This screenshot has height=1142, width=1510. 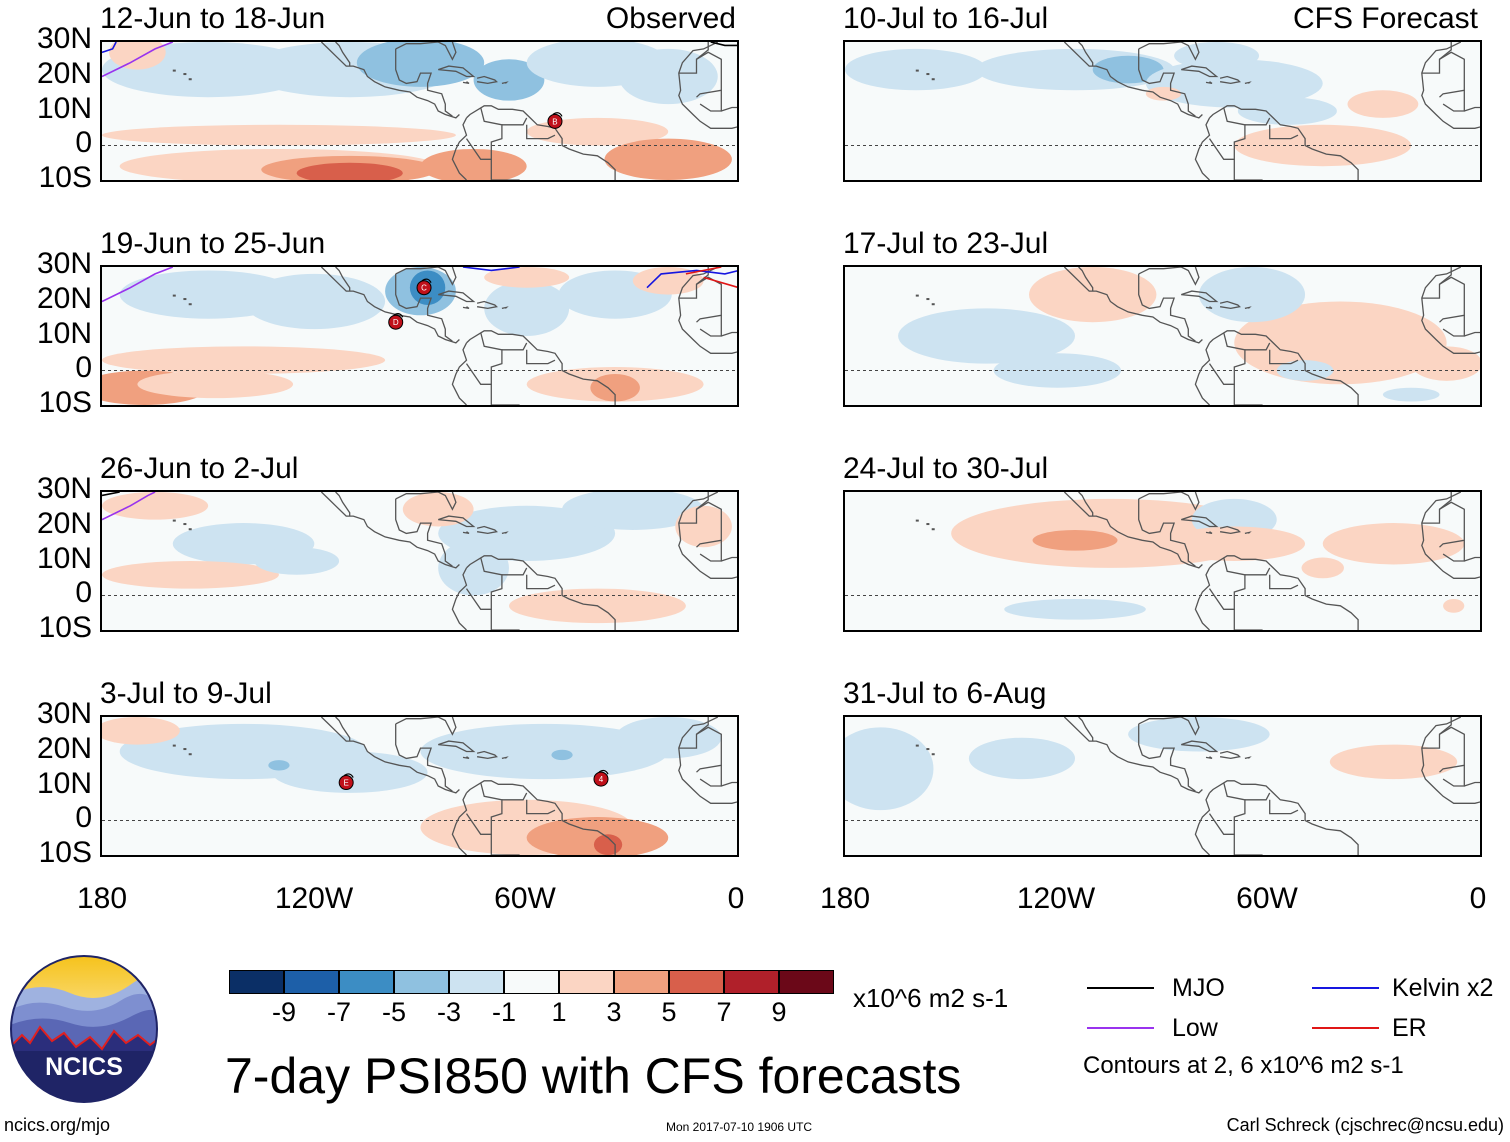 What do you see at coordinates (1056, 898) in the screenshot?
I see `lon-label-right-120w: 120W` at bounding box center [1056, 898].